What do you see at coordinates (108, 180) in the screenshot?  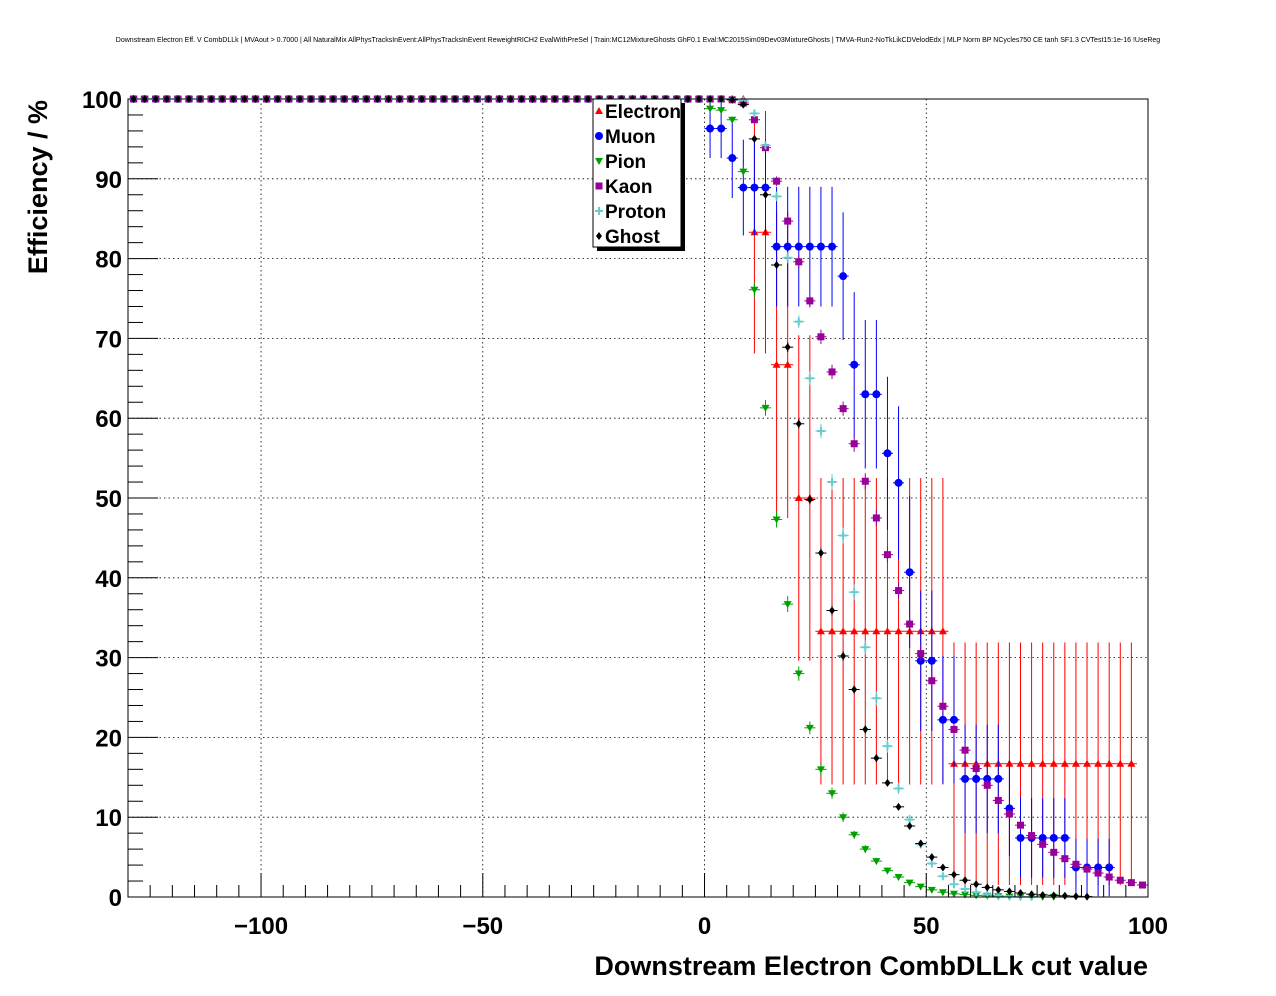 I see `y-tick-label: 90` at bounding box center [108, 180].